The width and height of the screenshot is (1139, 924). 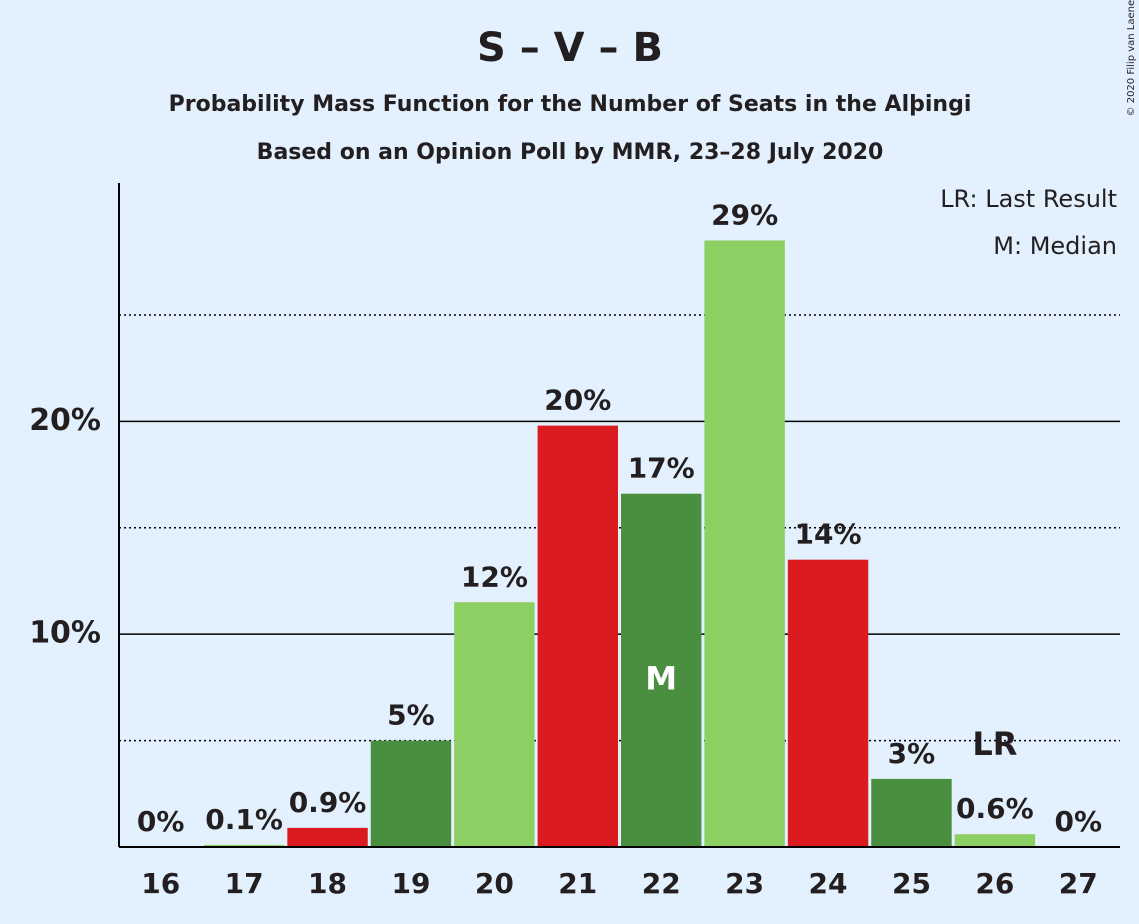 What do you see at coordinates (828, 534) in the screenshot?
I see `value-label: 14%` at bounding box center [828, 534].